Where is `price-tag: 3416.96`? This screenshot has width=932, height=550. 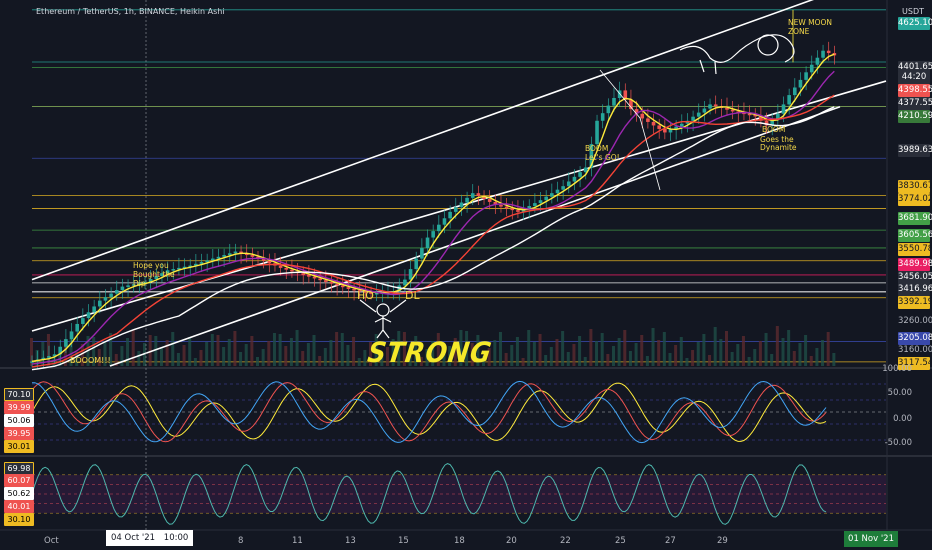
price-tag: 3416.96 is located at coordinates (915, 289).